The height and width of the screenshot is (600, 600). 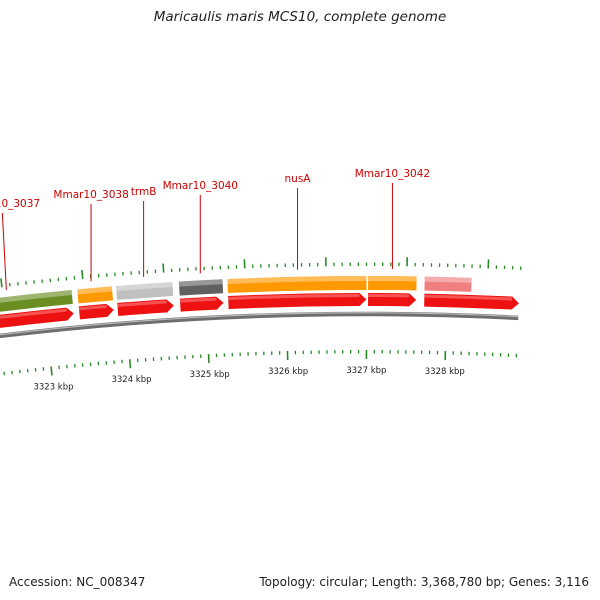 I want to click on accession-text: Accession: NC_008347, so click(x=77, y=582).